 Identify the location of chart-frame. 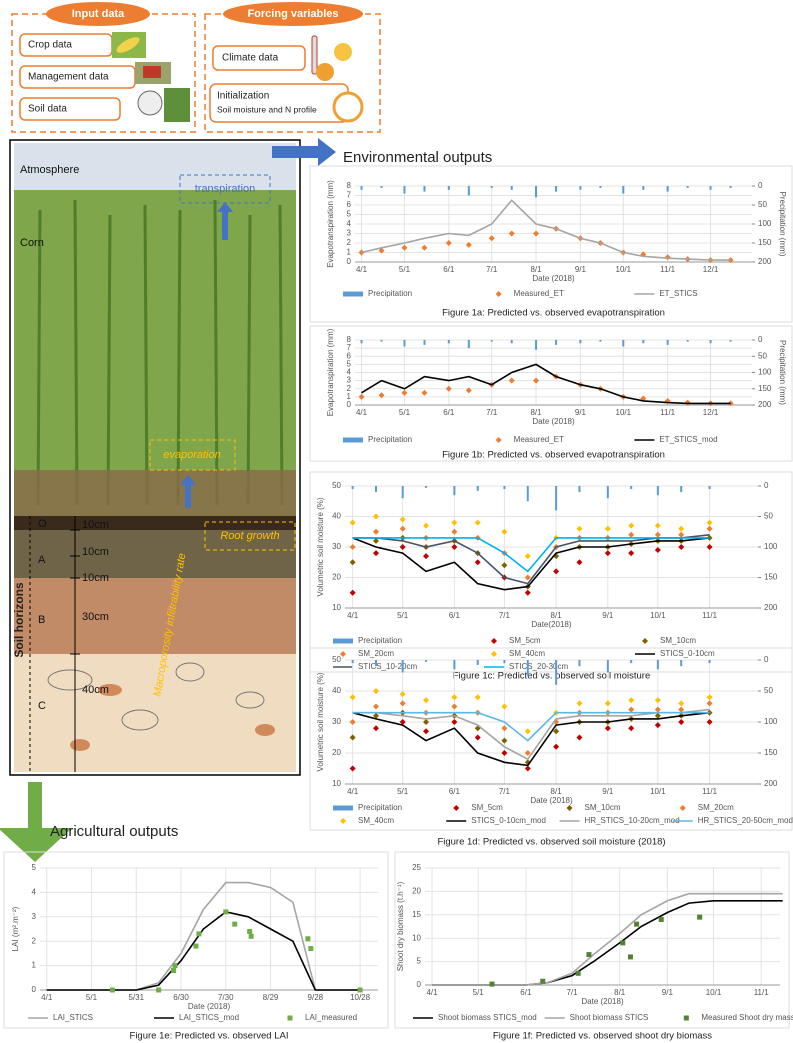
(196, 940).